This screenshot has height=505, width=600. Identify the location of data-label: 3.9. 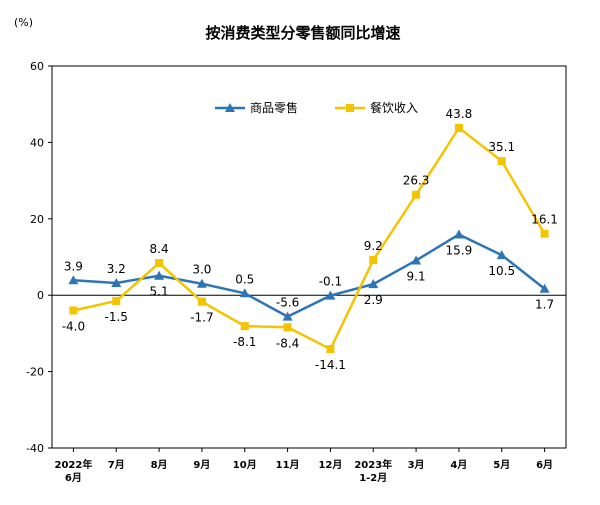
(73, 266).